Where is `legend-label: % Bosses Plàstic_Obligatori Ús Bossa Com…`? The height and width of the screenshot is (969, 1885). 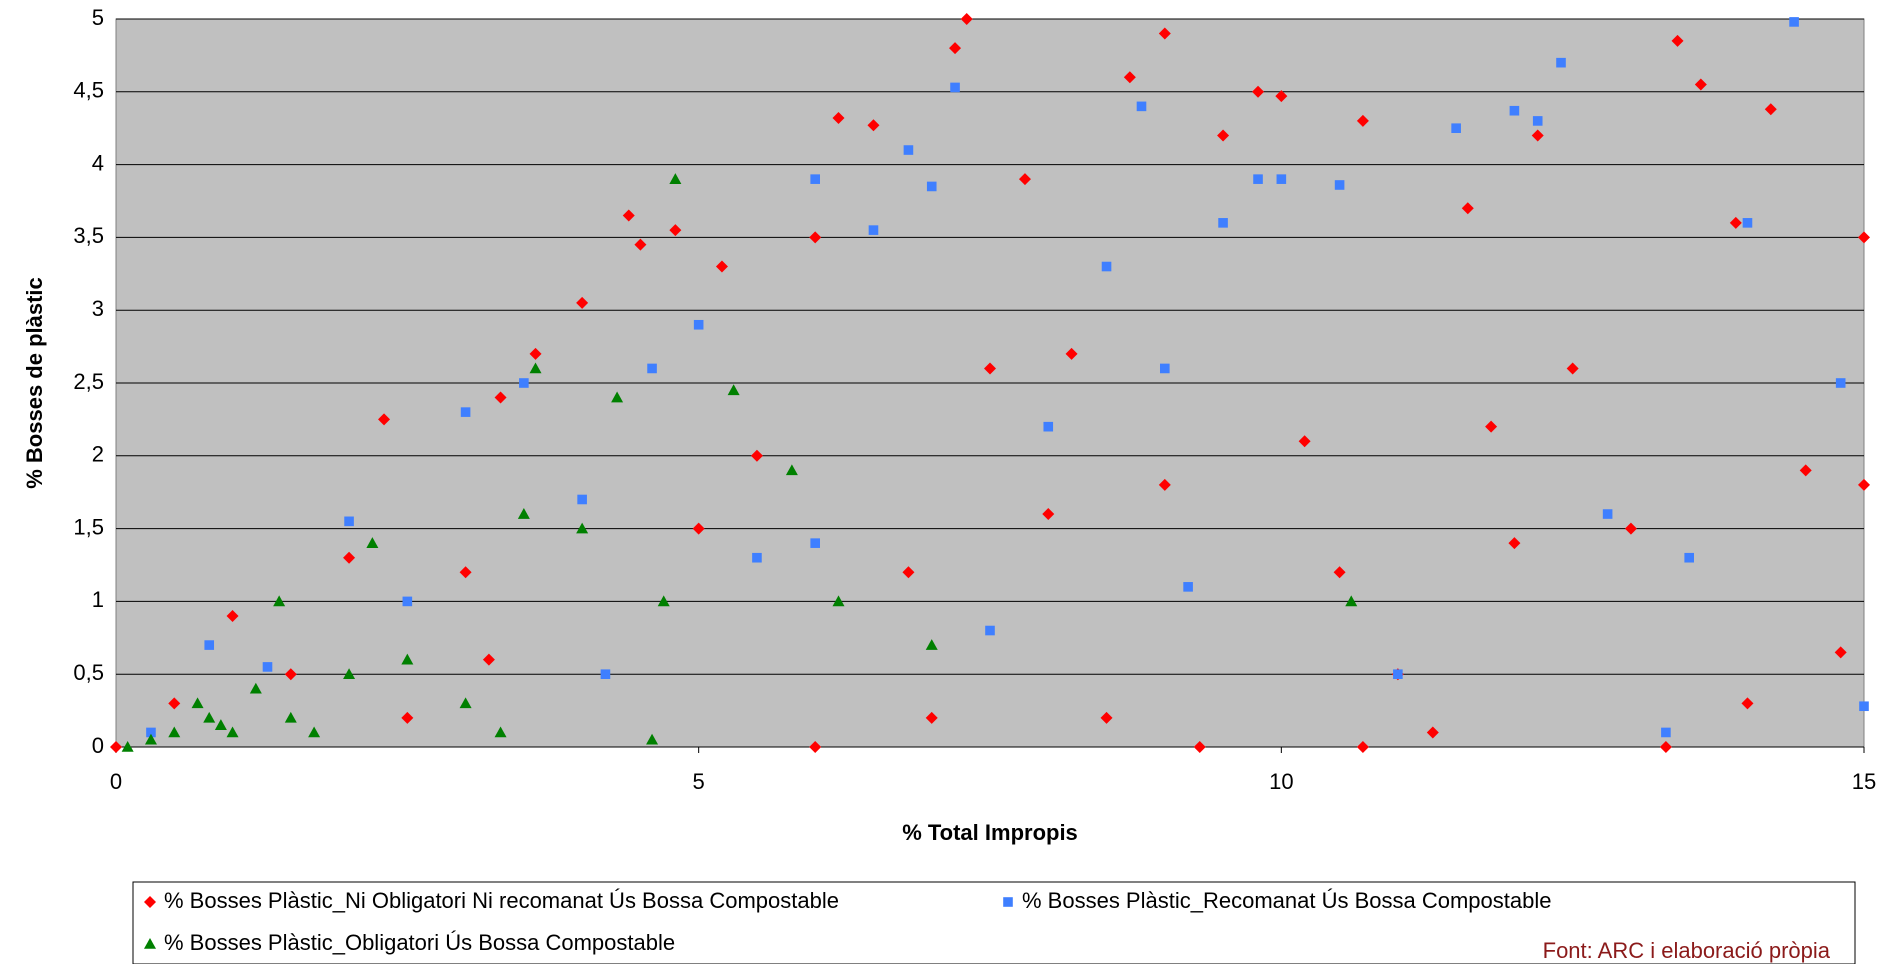
legend-label: % Bosses Plàstic_Obligatori Ús Bossa Com… is located at coordinates (419, 942).